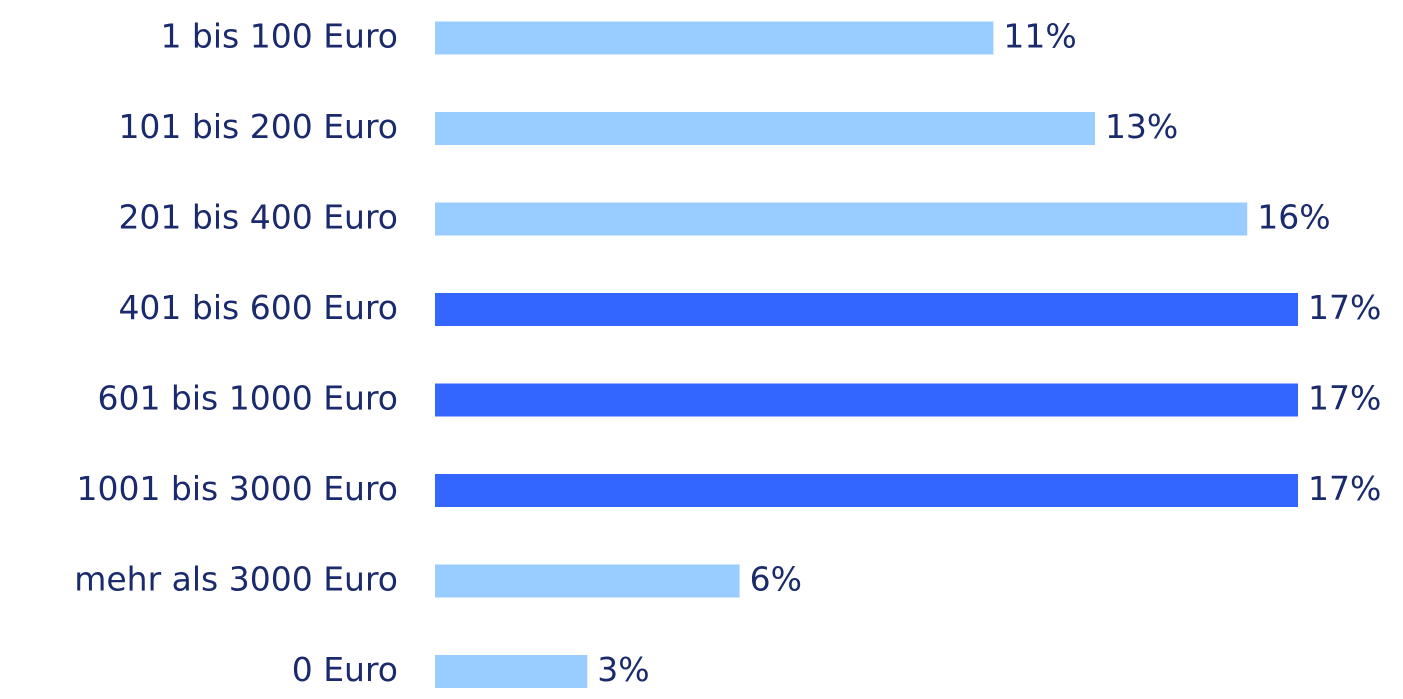 Image resolution: width=1403 pixels, height=699 pixels. What do you see at coordinates (1141, 126) in the screenshot?
I see `value-label: 13%` at bounding box center [1141, 126].